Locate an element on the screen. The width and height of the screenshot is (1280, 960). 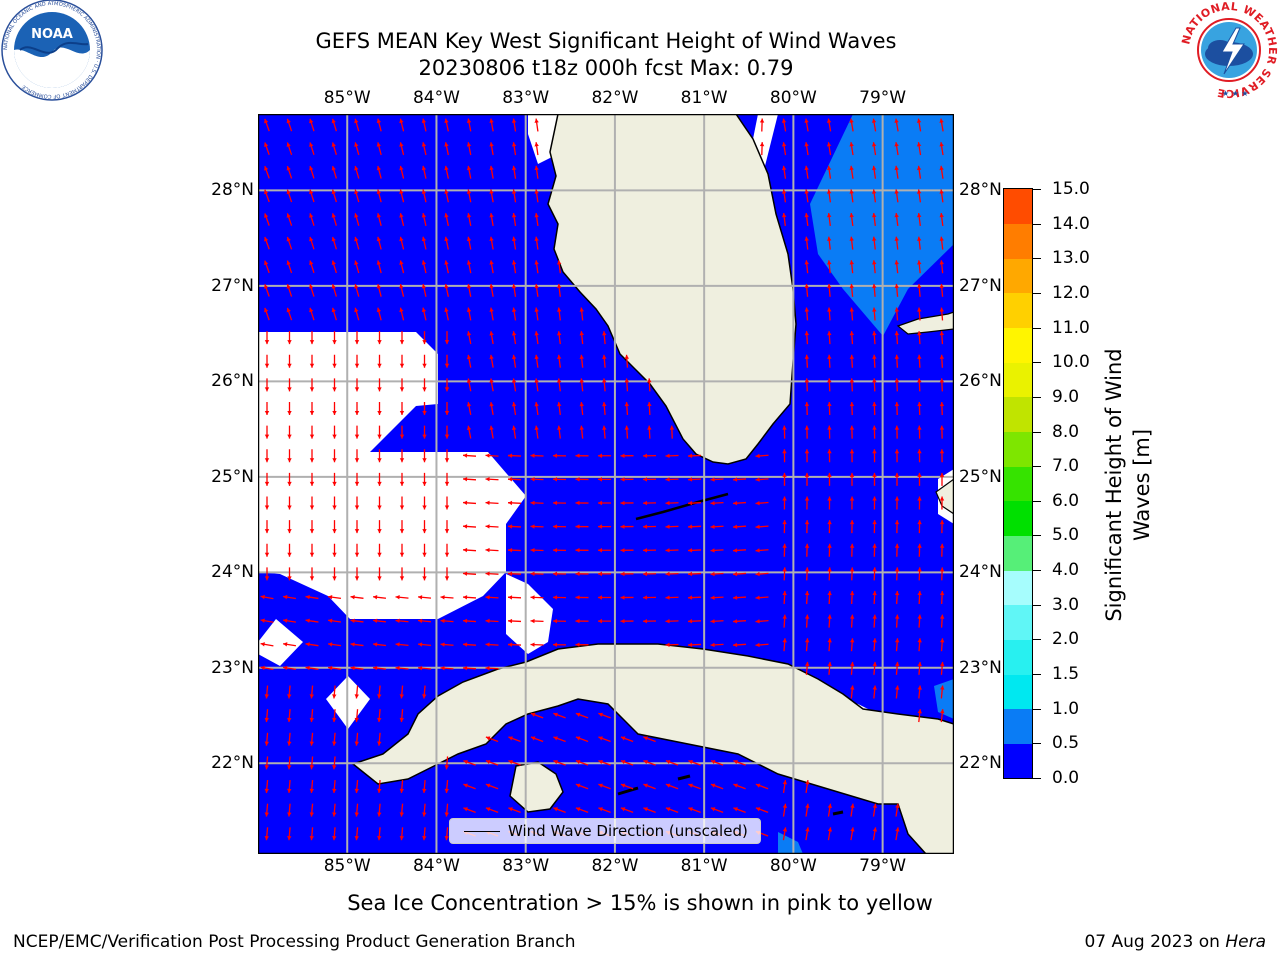
lat-tick-label: 27°N is located at coordinates (980, 285).